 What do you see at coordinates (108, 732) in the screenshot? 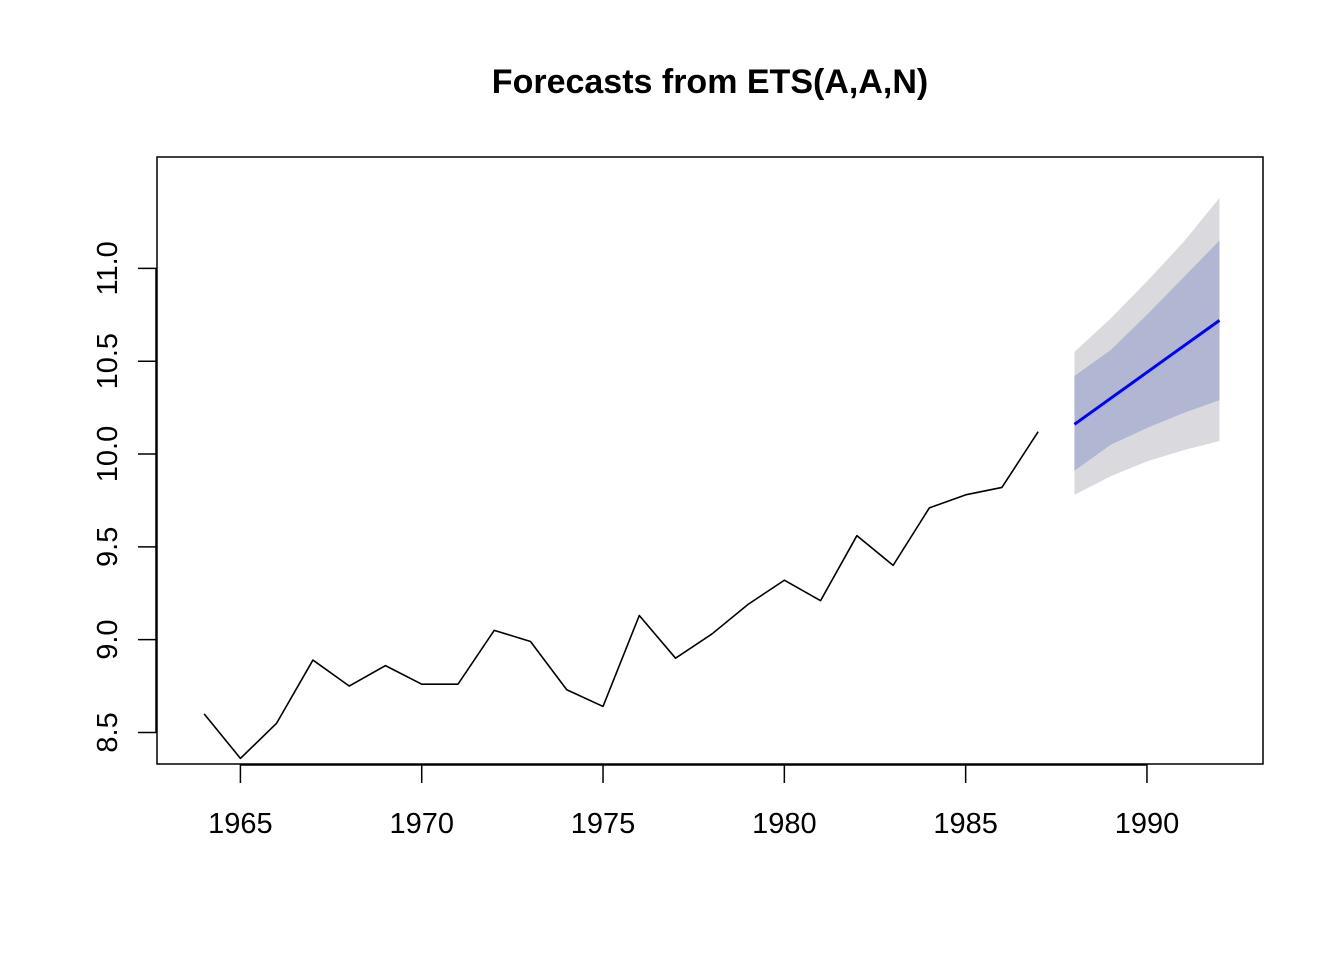
I see `y-tick-label: 8.5` at bounding box center [108, 732].